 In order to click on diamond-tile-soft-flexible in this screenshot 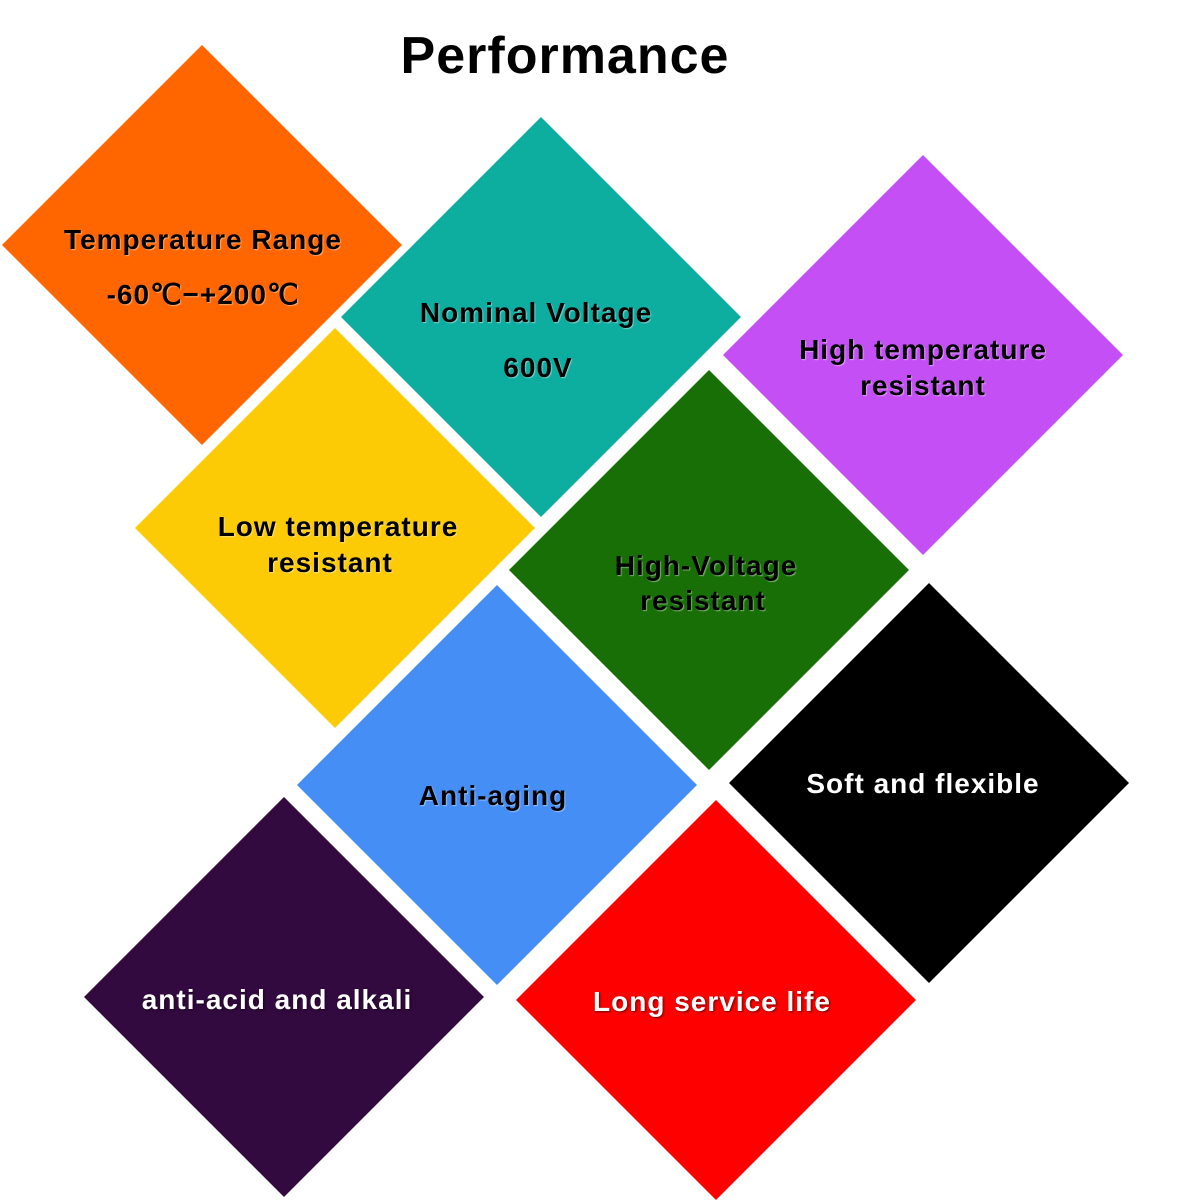, I will do `click(929, 783)`.